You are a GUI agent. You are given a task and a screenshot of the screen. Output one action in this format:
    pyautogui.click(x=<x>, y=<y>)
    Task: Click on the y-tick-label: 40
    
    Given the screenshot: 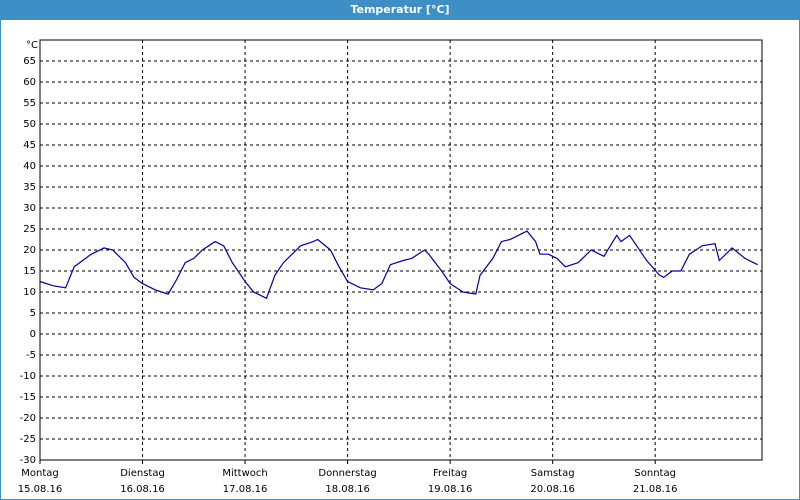 What is the action you would take?
    pyautogui.click(x=29, y=166)
    